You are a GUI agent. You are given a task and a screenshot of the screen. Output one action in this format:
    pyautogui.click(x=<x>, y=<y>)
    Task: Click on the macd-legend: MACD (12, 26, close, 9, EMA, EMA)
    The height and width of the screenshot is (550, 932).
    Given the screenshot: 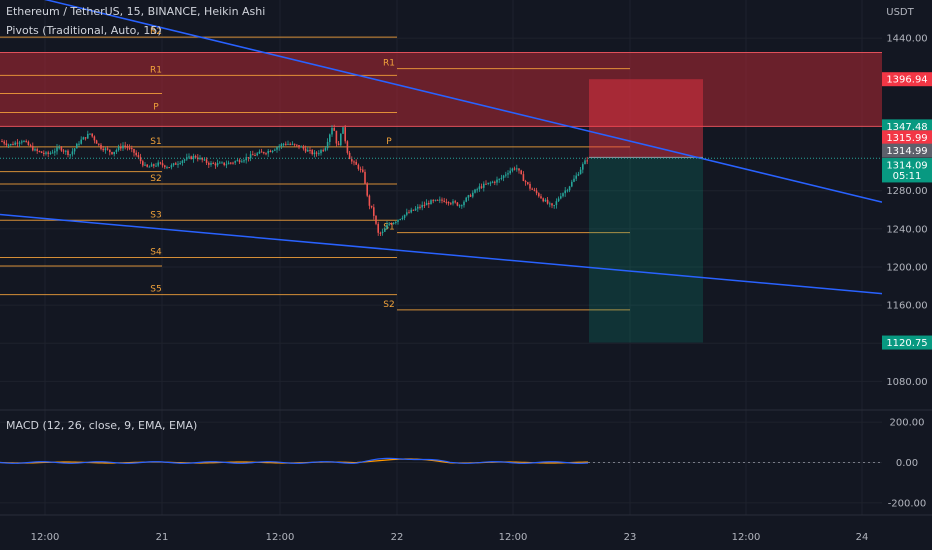 What is the action you would take?
    pyautogui.click(x=102, y=425)
    